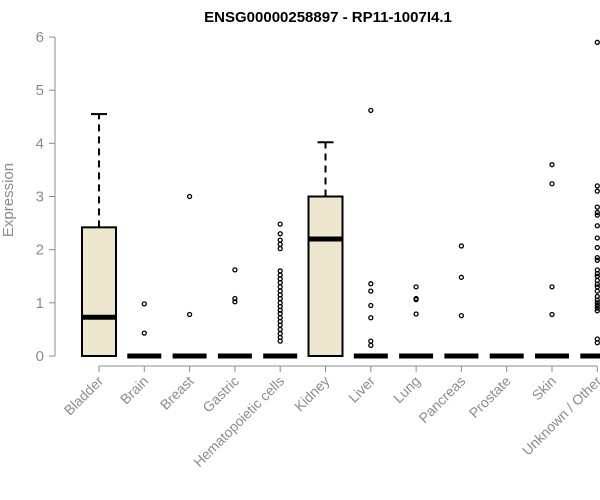 The width and height of the screenshot is (600, 500). I want to click on chart-title: ENSG00000258897 - RP11-1007I4.1, so click(328, 17).